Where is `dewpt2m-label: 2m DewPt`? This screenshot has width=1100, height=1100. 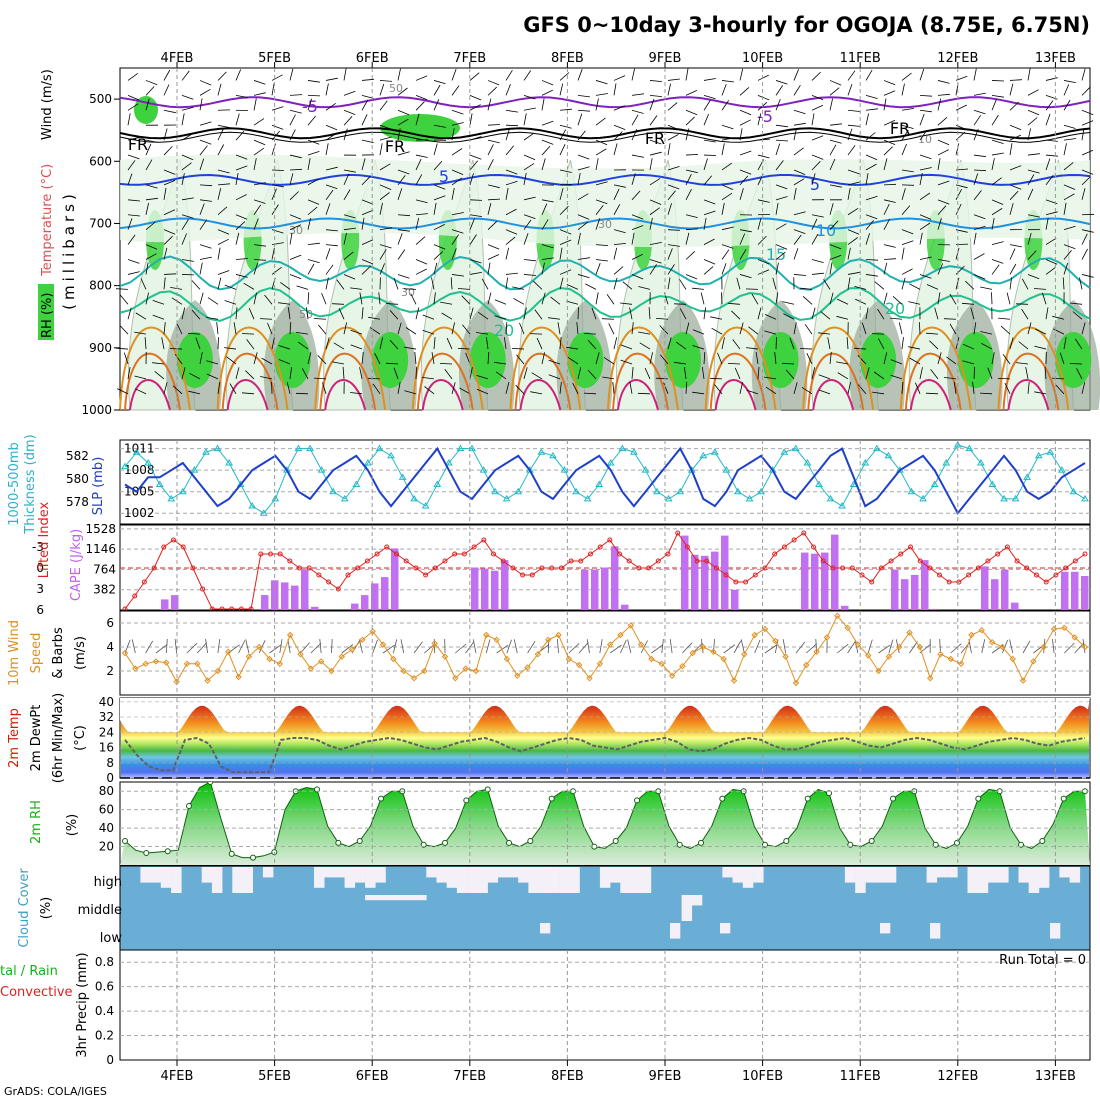 dewpt2m-label: 2m DewPt is located at coordinates (36, 738).